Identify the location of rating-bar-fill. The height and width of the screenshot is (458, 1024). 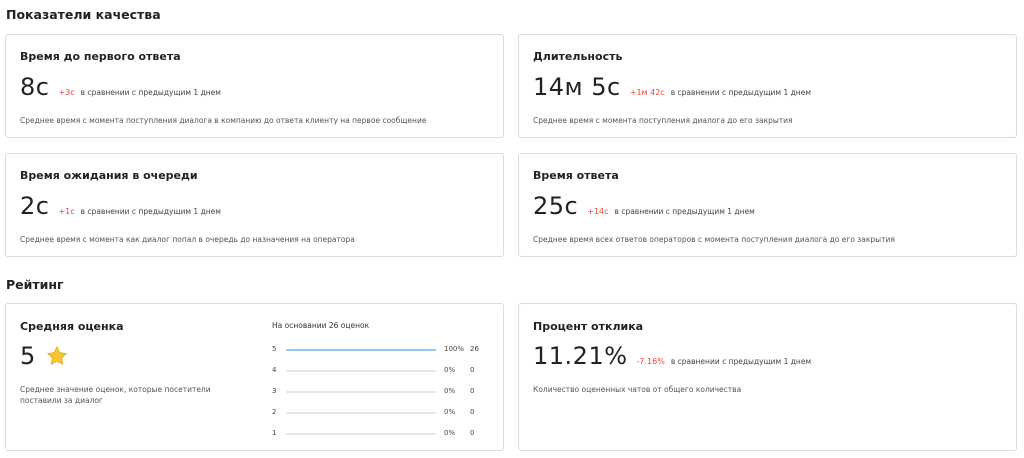
(361, 350).